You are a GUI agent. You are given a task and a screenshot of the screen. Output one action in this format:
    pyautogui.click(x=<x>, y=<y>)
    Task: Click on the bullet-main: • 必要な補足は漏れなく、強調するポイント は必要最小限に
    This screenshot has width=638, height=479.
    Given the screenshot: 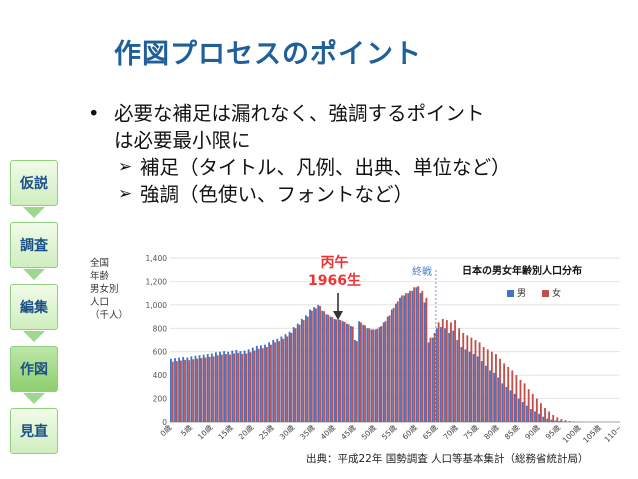 What is the action you would take?
    pyautogui.click(x=358, y=127)
    